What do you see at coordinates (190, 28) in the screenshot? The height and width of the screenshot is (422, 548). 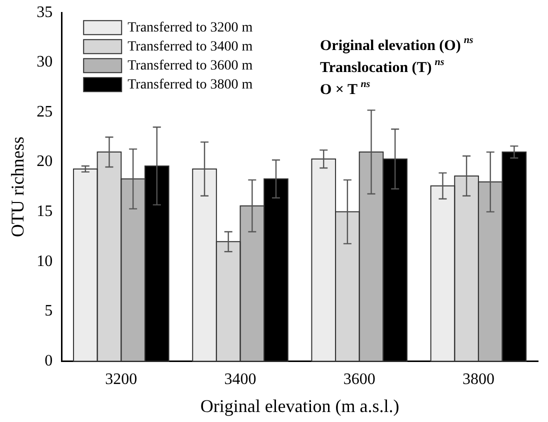 I see `legend-label: Transferred to 3200 m` at bounding box center [190, 28].